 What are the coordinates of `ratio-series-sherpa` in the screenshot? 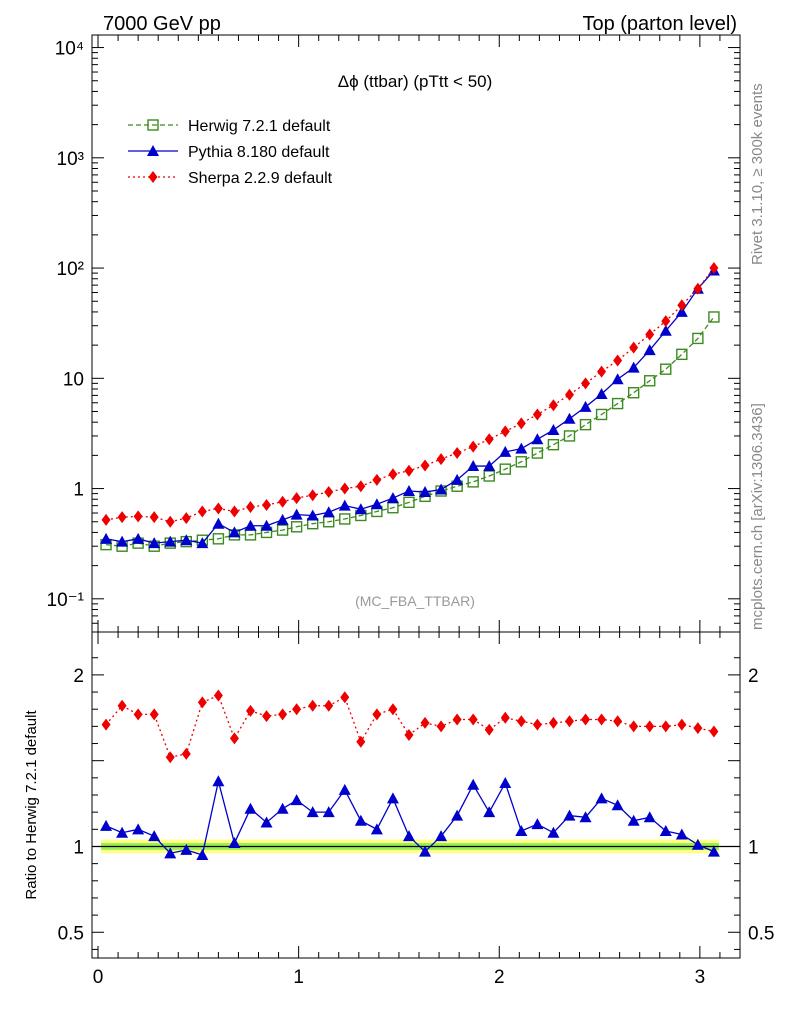 It's located at (410, 726).